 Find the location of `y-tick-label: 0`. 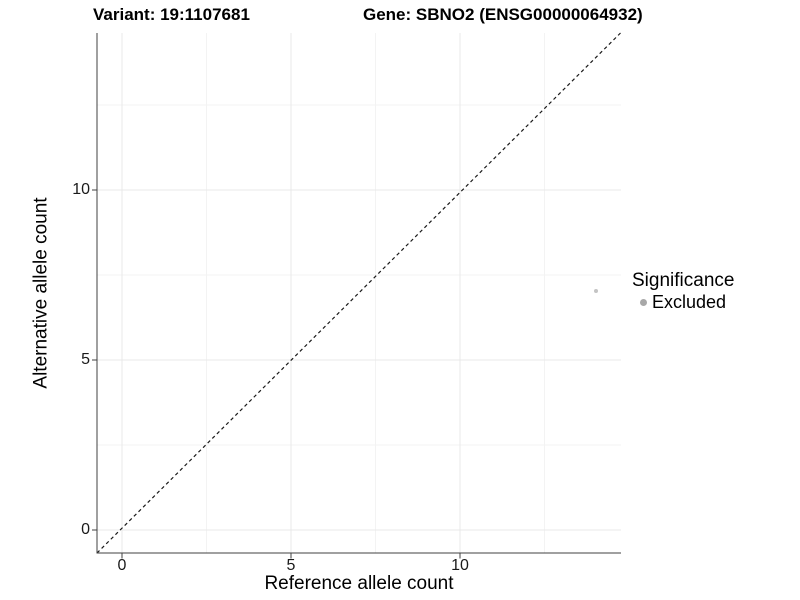

y-tick-label: 0 is located at coordinates (85, 529).